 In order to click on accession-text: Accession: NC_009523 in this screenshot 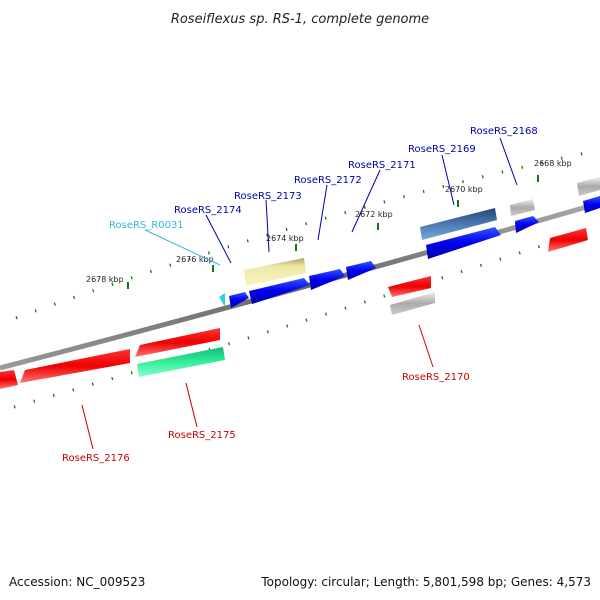, I will do `click(77, 582)`.